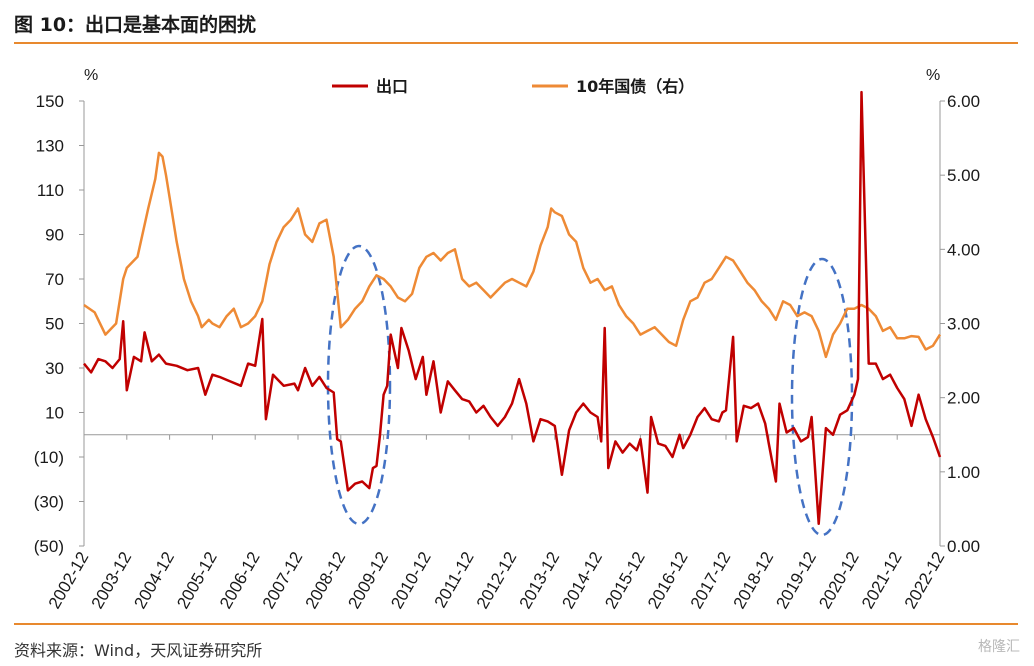  Describe the element at coordinates (50, 190) in the screenshot. I see `left-tick-label: 110` at that location.